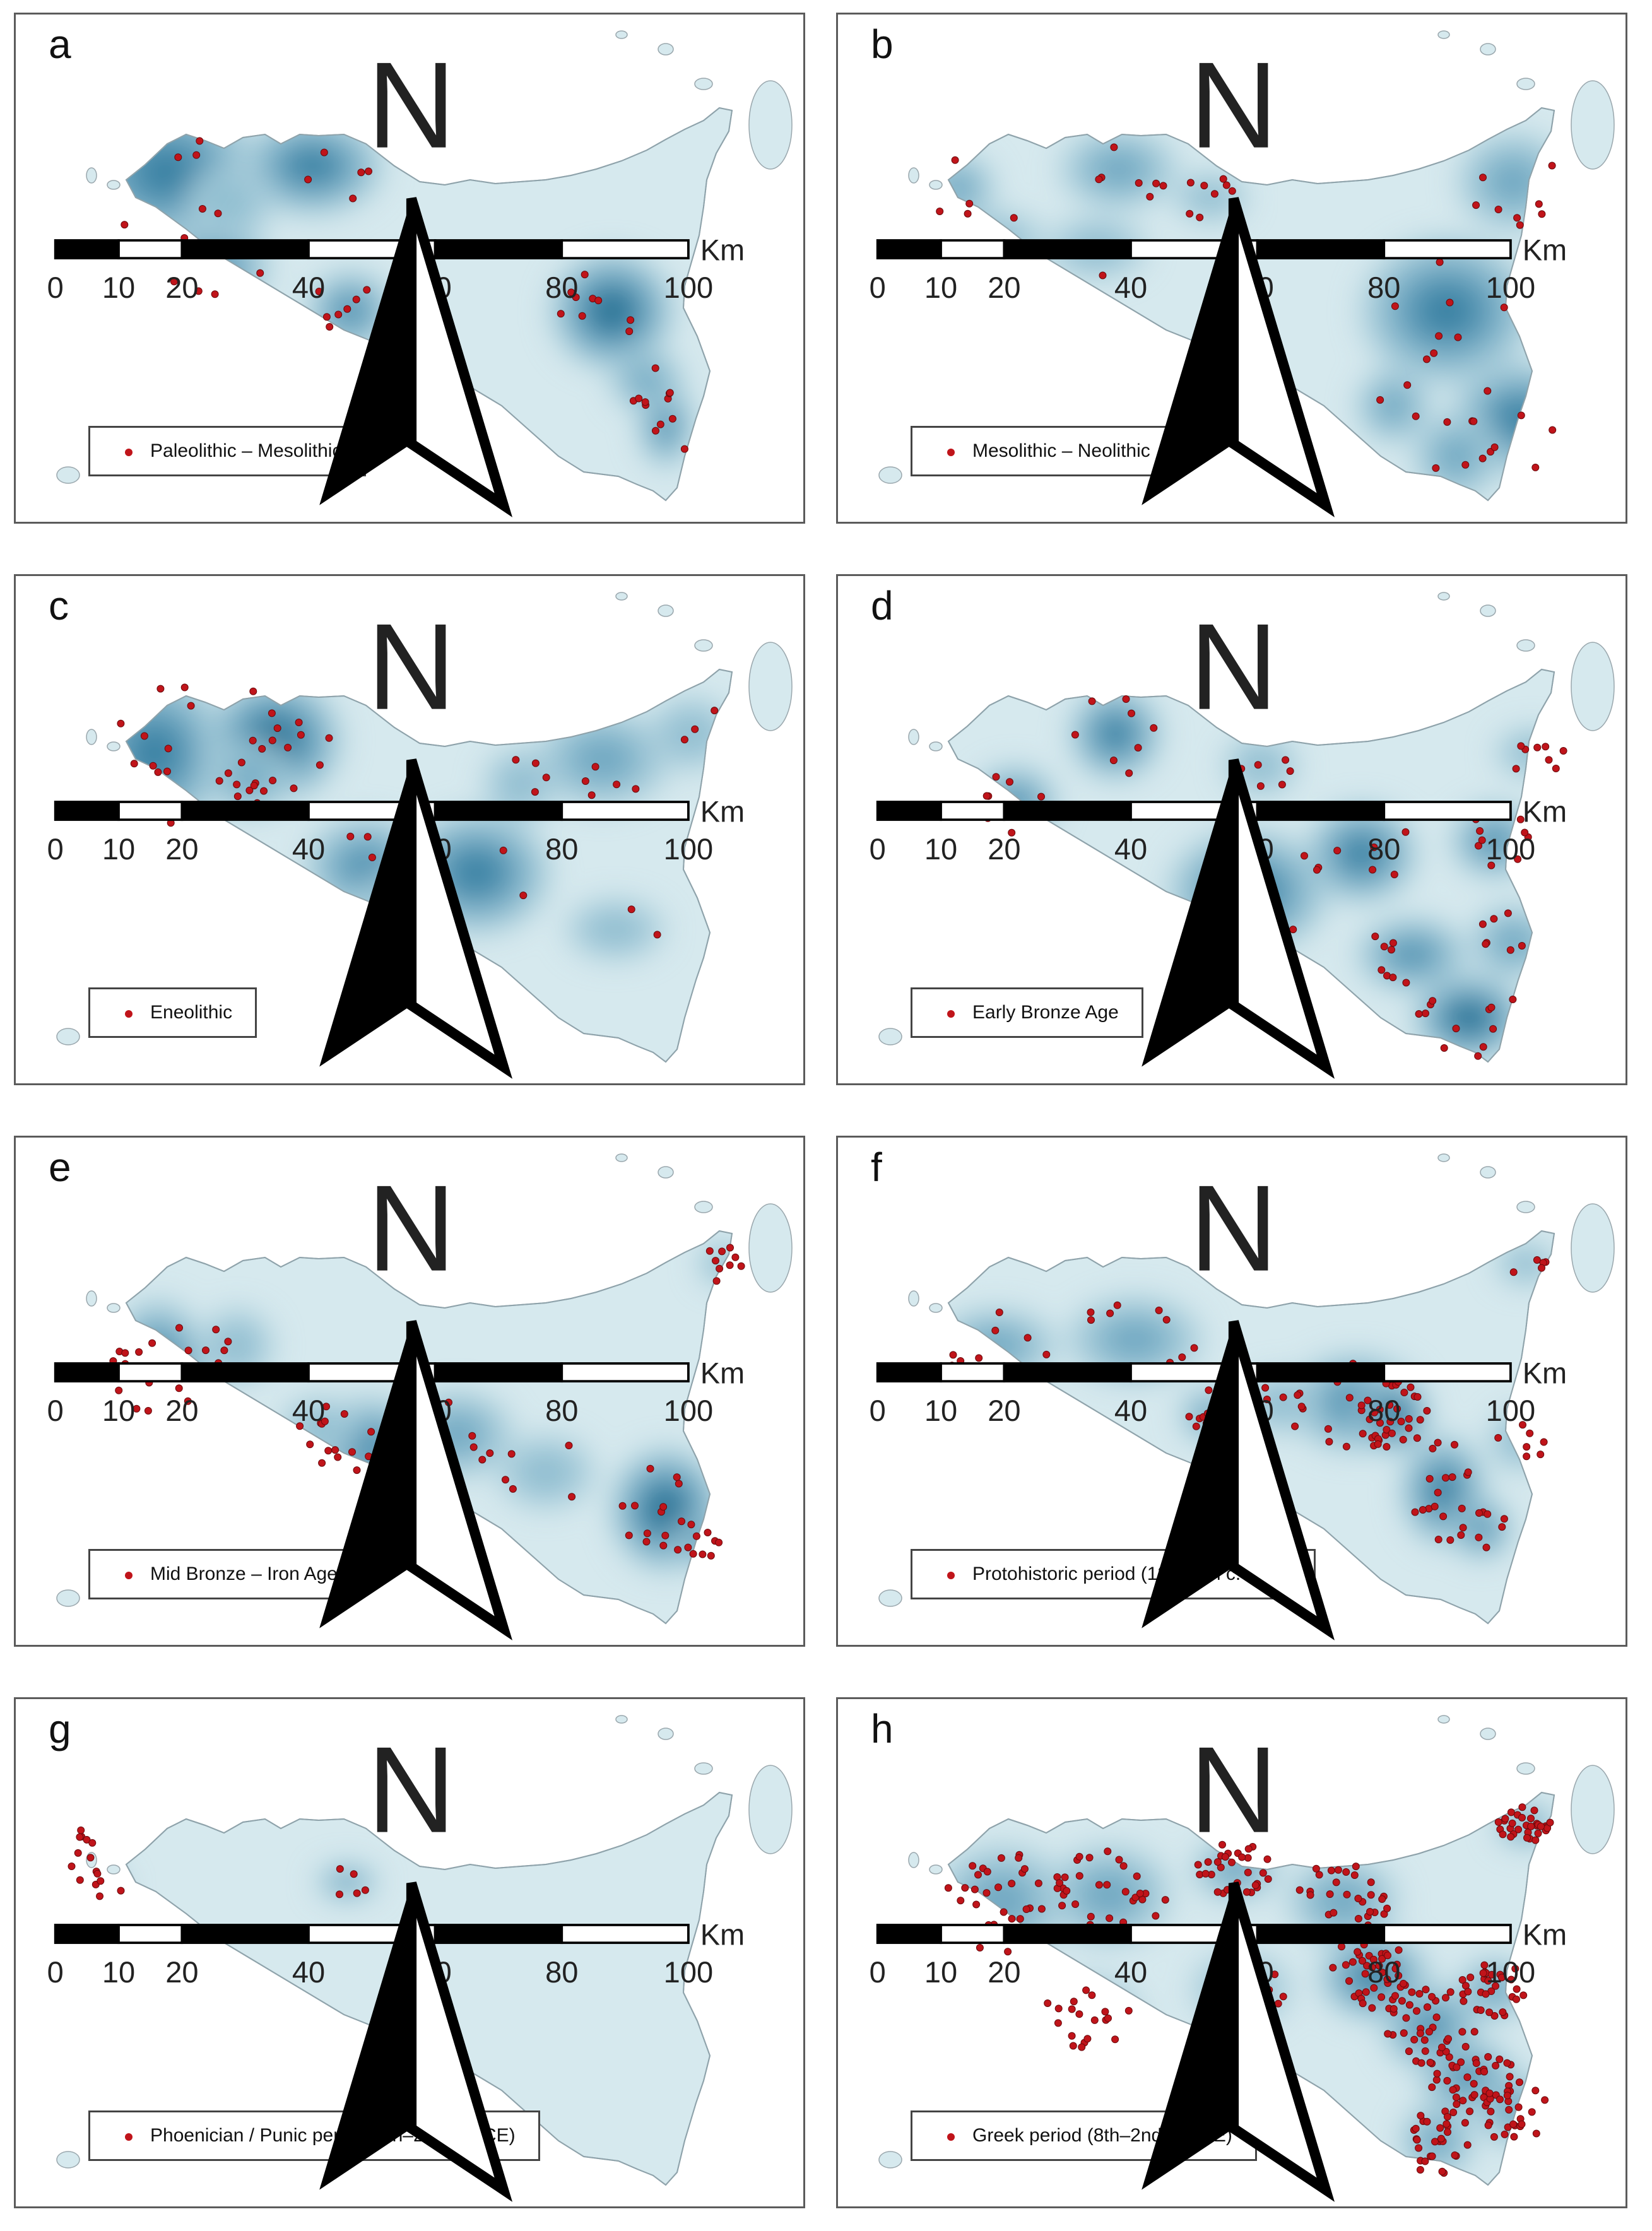  I want to click on scale-tick-label: 10, so click(118, 849).